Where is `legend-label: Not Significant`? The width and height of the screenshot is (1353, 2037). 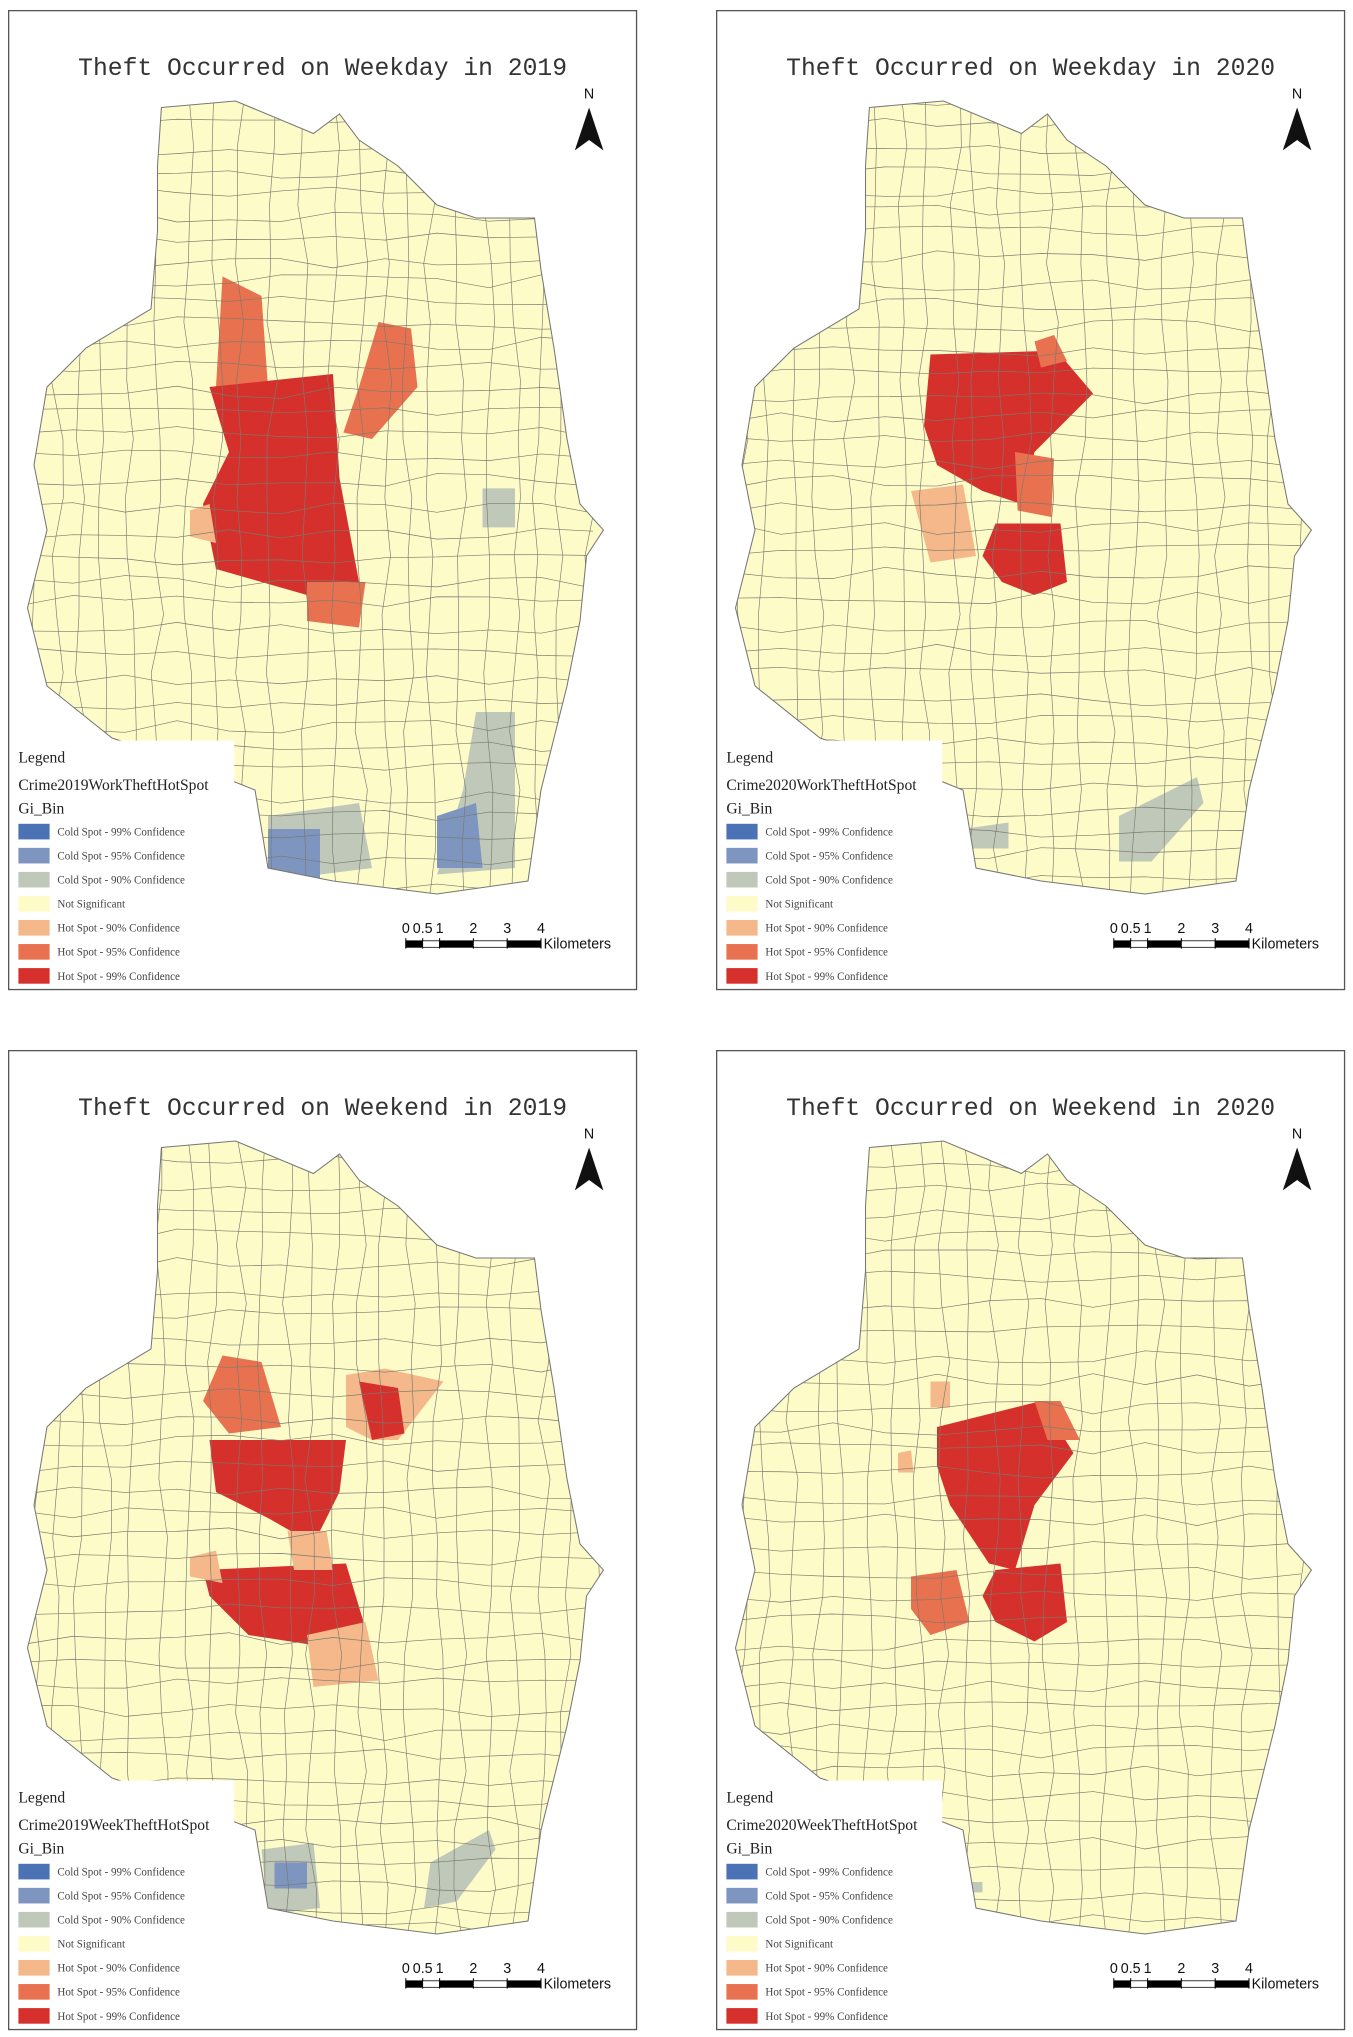
legend-label: Not Significant is located at coordinates (799, 905).